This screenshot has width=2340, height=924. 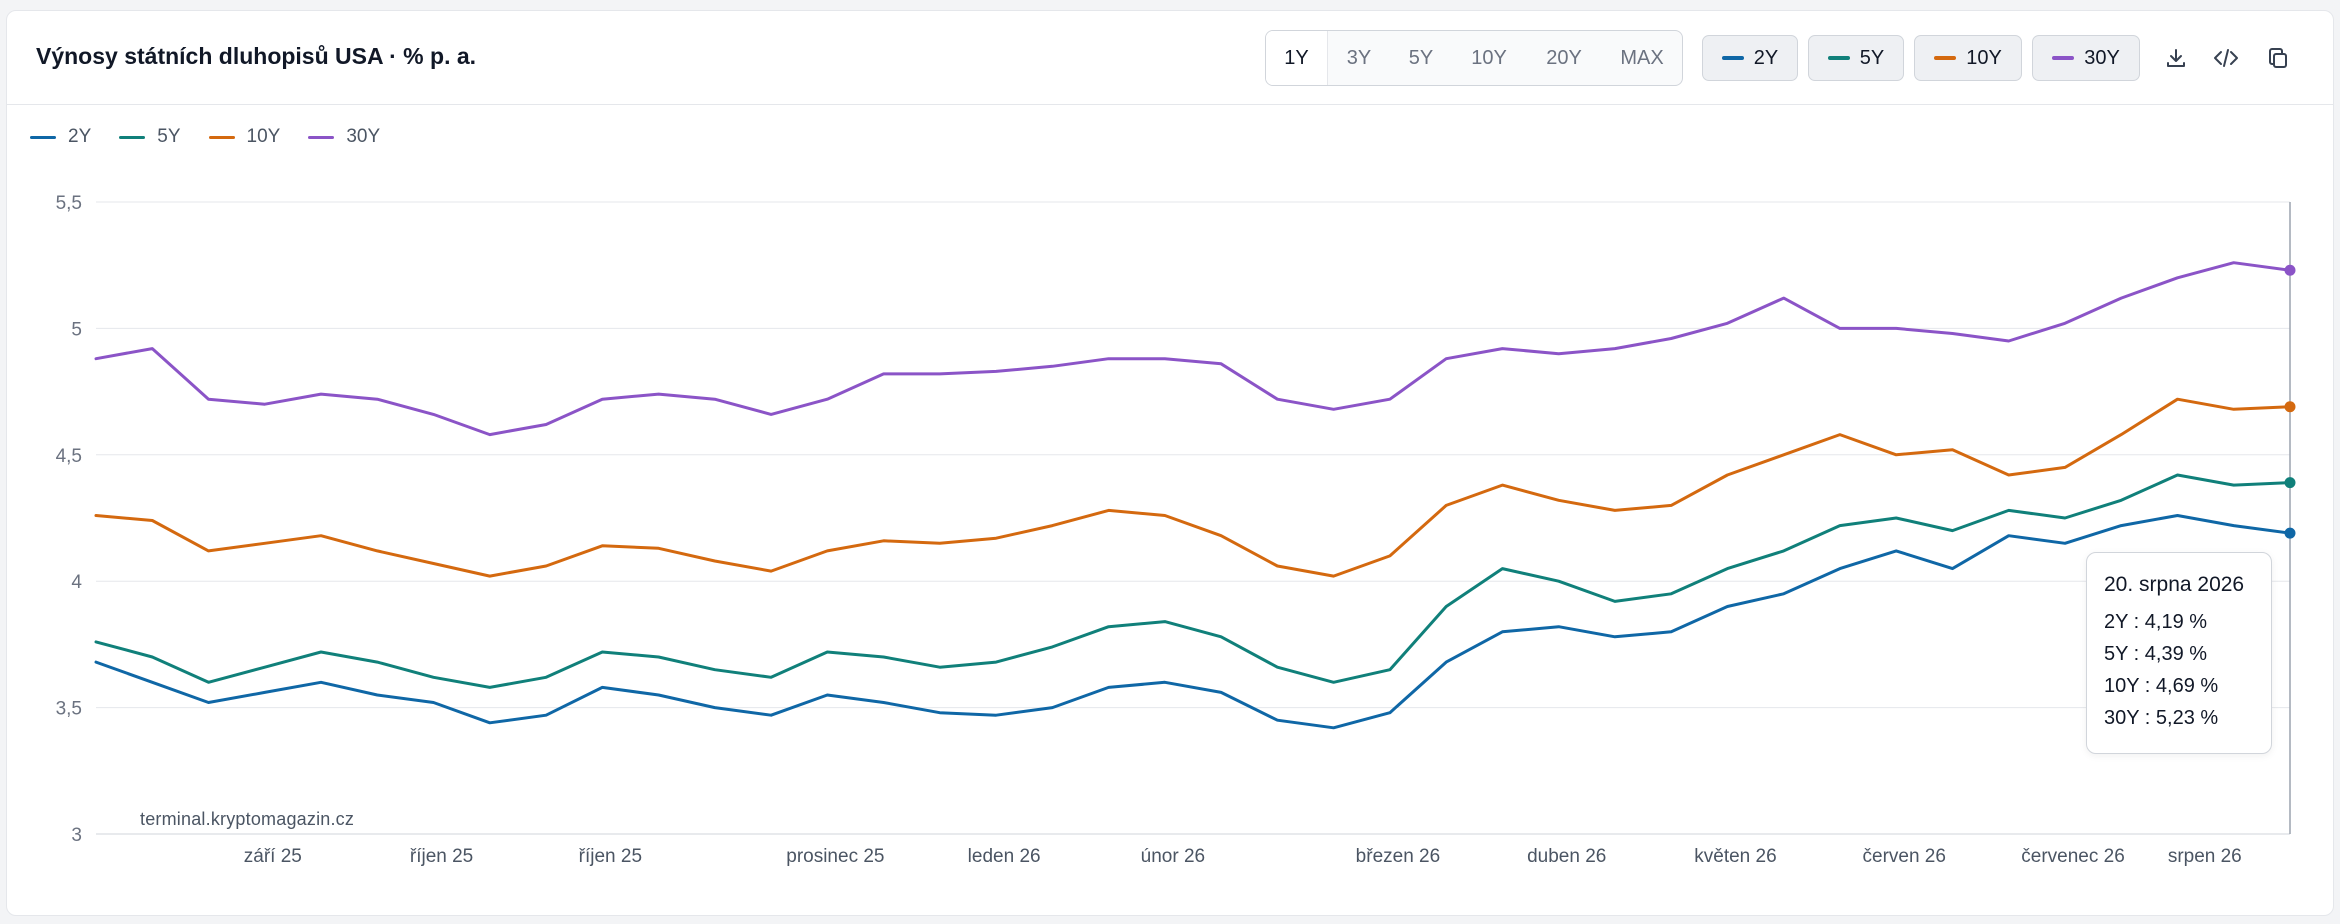 I want to click on embed-code-button, so click(x=2226, y=58).